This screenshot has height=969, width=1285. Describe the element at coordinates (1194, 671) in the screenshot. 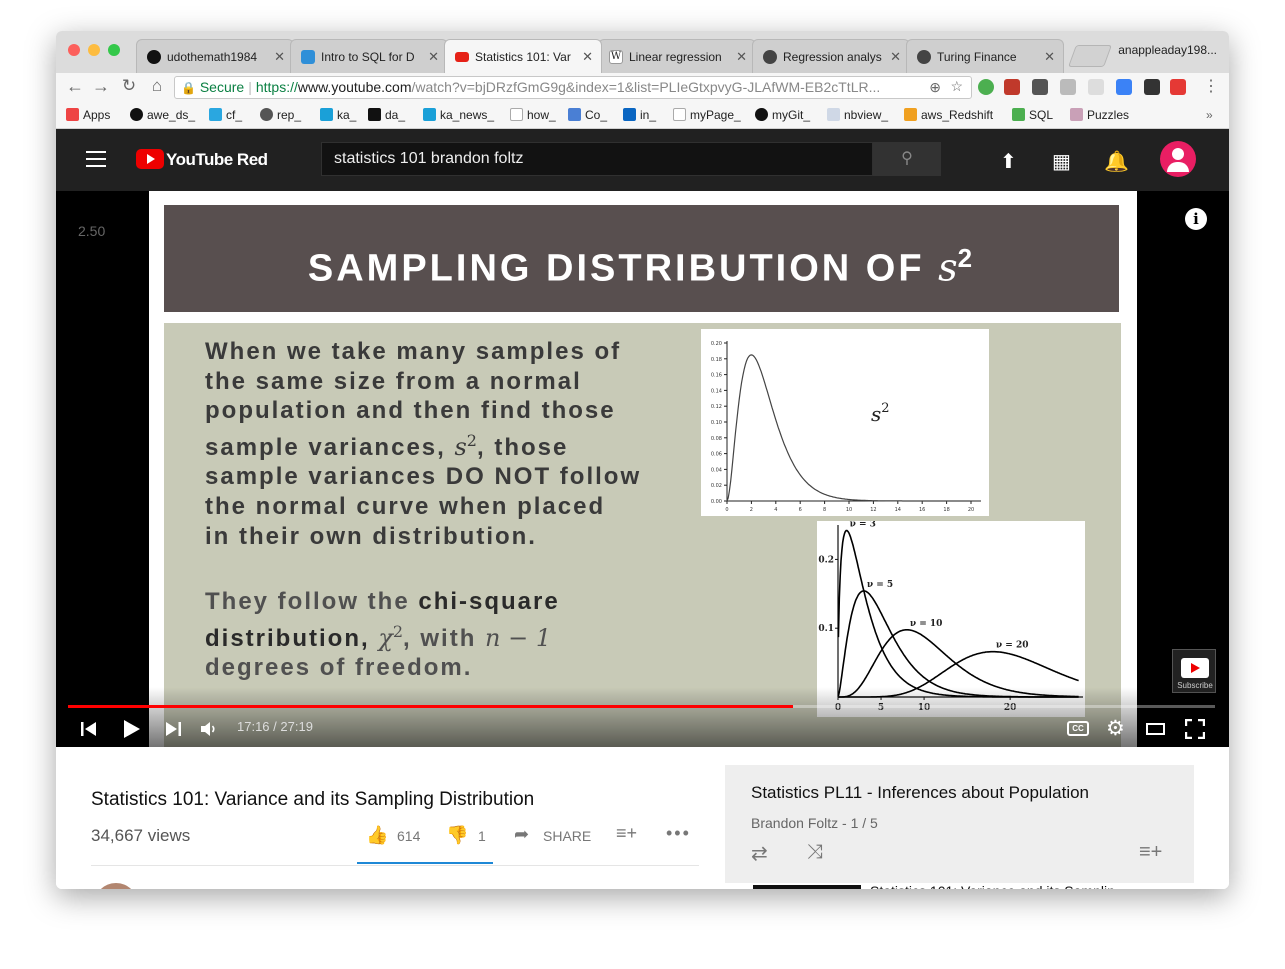

I see `subscribe-watermark: Subscribe` at that location.